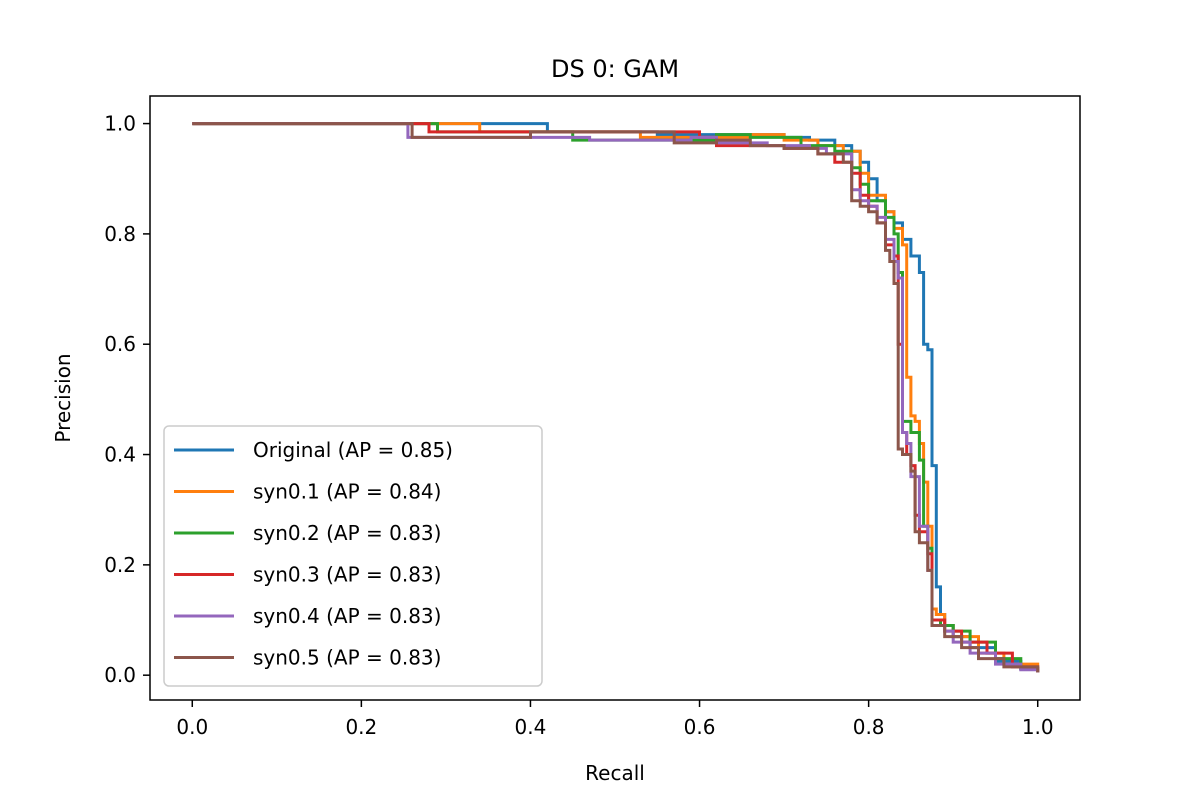 Image resolution: width=1200 pixels, height=800 pixels. Describe the element at coordinates (347, 575) in the screenshot. I see `legend-label-3: syn0.3 (AP = 0.83)` at that location.